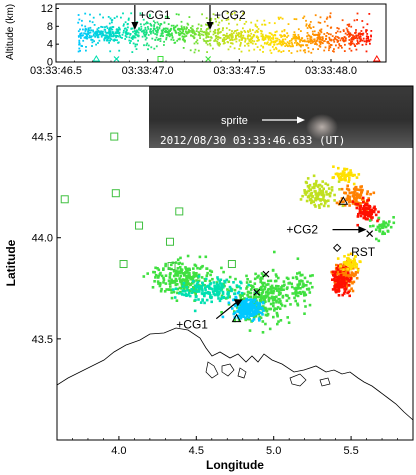  What do you see at coordinates (231, 264) in the screenshot?
I see `map-square-marker` at bounding box center [231, 264].